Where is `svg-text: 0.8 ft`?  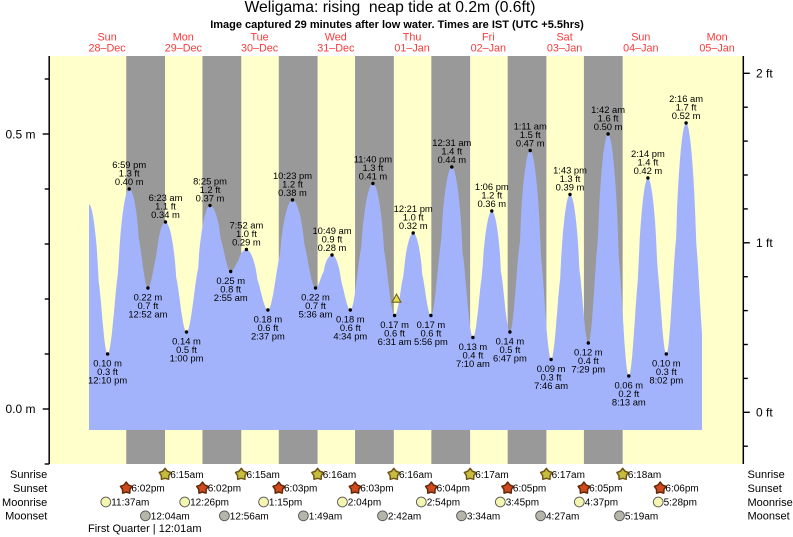 svg-text: 0.8 ft is located at coordinates (230, 288).